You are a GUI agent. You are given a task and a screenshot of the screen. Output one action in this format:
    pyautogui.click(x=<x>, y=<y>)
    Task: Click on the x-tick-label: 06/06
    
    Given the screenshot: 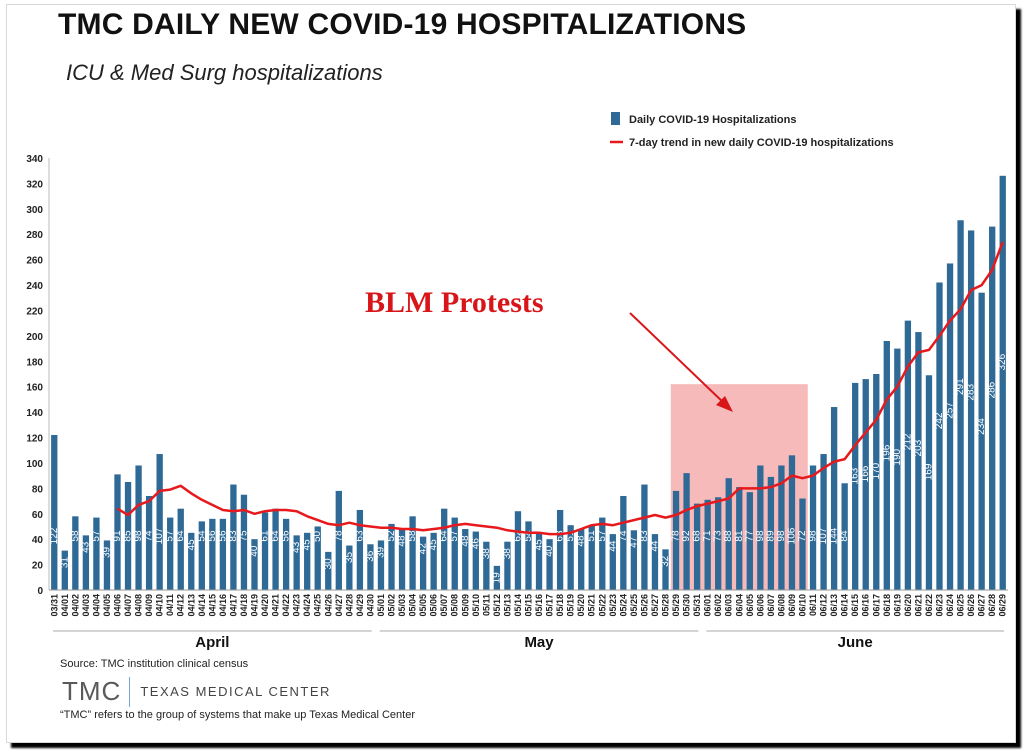 What is the action you would take?
    pyautogui.click(x=760, y=605)
    